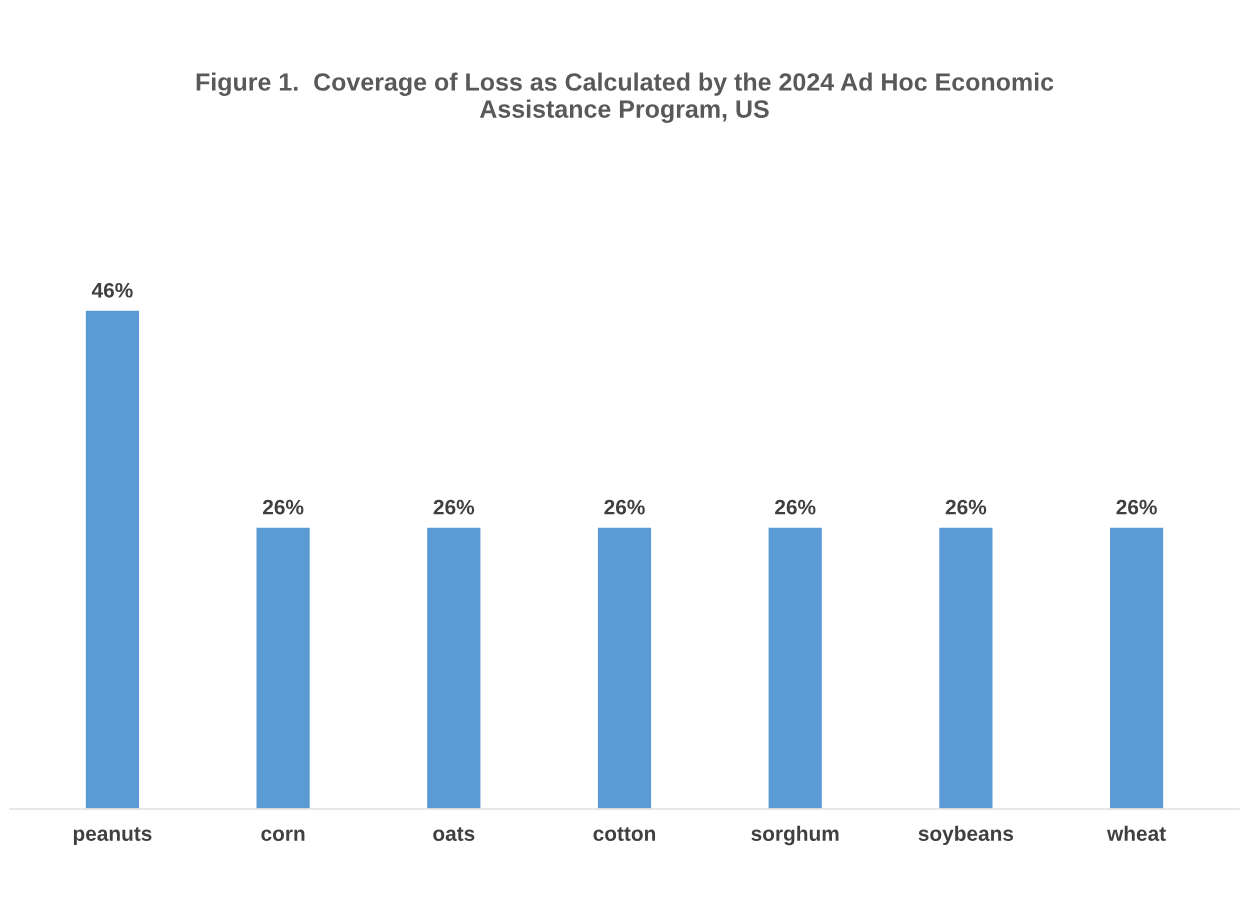 This screenshot has height=909, width=1249. Describe the element at coordinates (112, 290) in the screenshot. I see `data-label: 46%` at that location.